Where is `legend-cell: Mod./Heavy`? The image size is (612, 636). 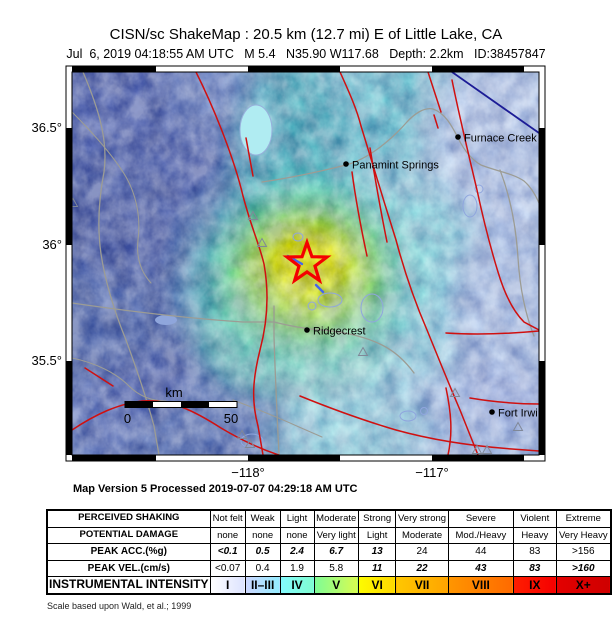
legend-cell: Mod./Heavy is located at coordinates (480, 535).